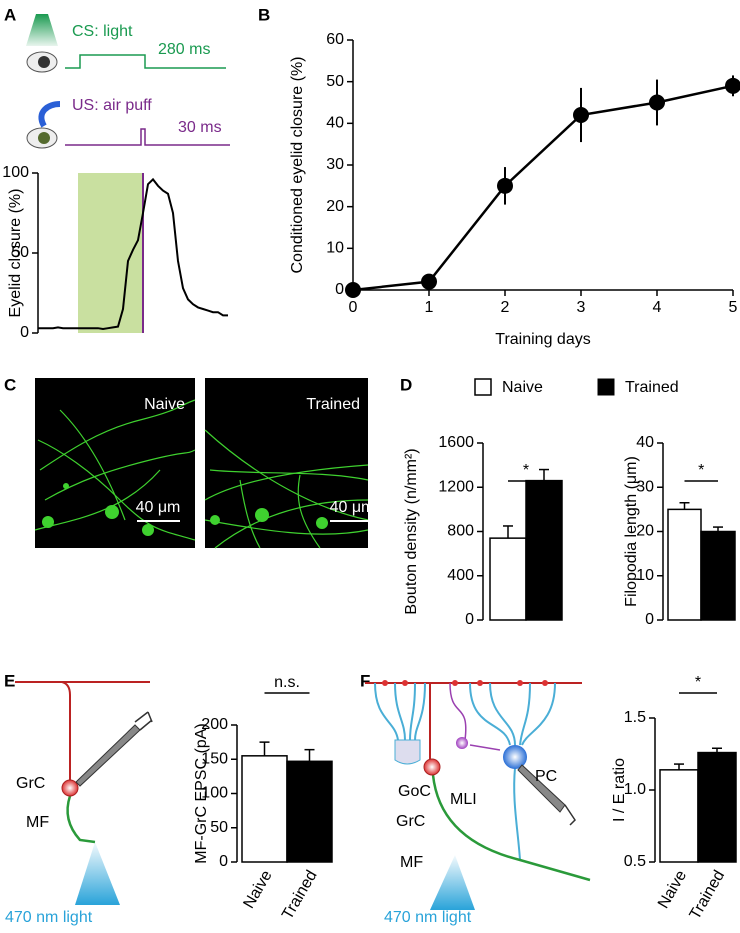 The image size is (740, 933). Describe the element at coordinates (200, 127) in the screenshot. I see `us-duration: 30 ms` at that location.